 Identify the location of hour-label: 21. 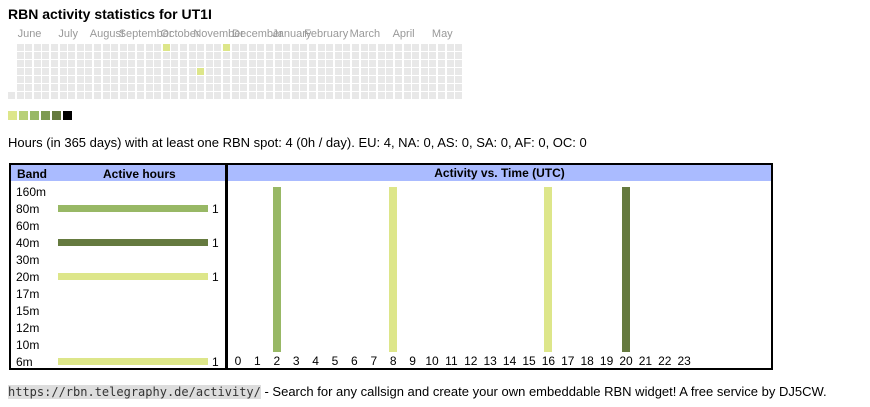
(645, 361).